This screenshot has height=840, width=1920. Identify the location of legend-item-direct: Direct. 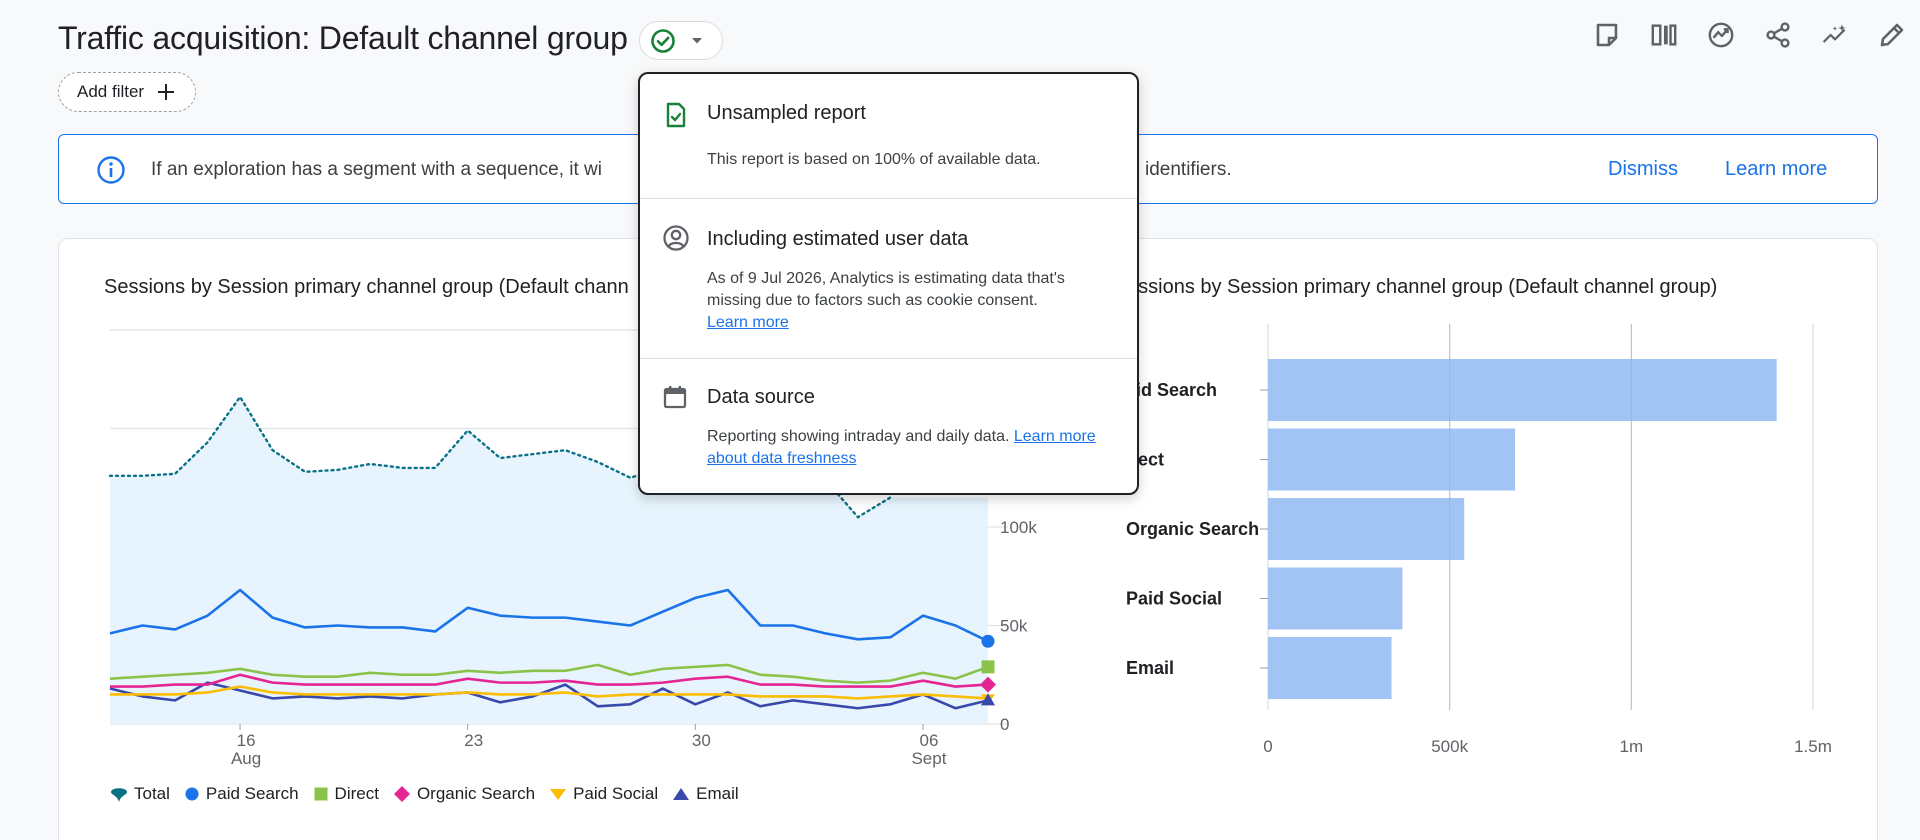
(346, 794).